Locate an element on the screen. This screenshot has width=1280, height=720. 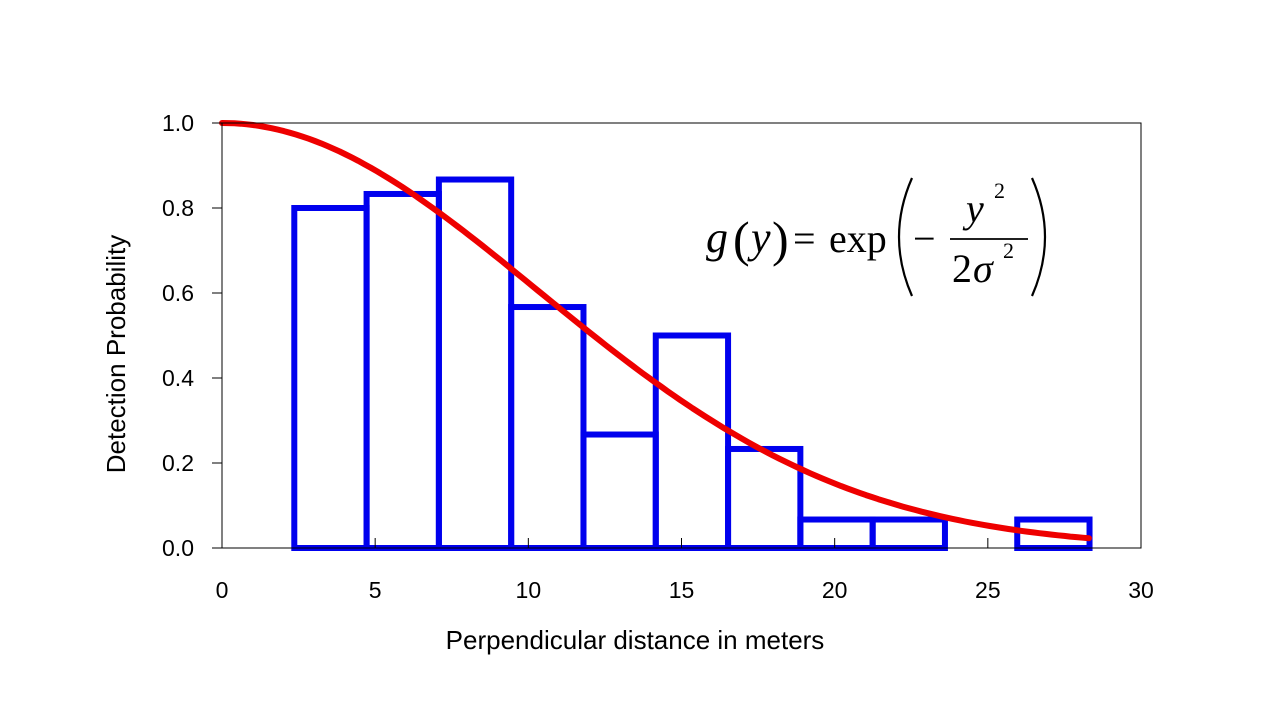
formula-minus: − is located at coordinates (924, 238).